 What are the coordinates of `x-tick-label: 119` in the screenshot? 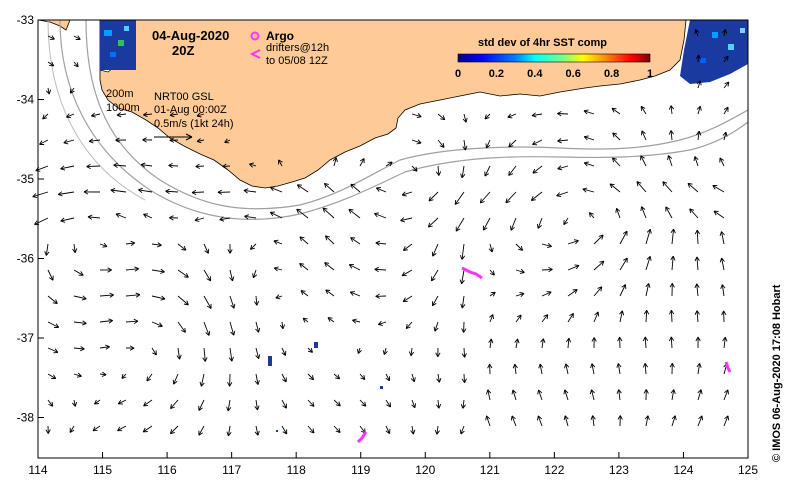 It's located at (360, 470).